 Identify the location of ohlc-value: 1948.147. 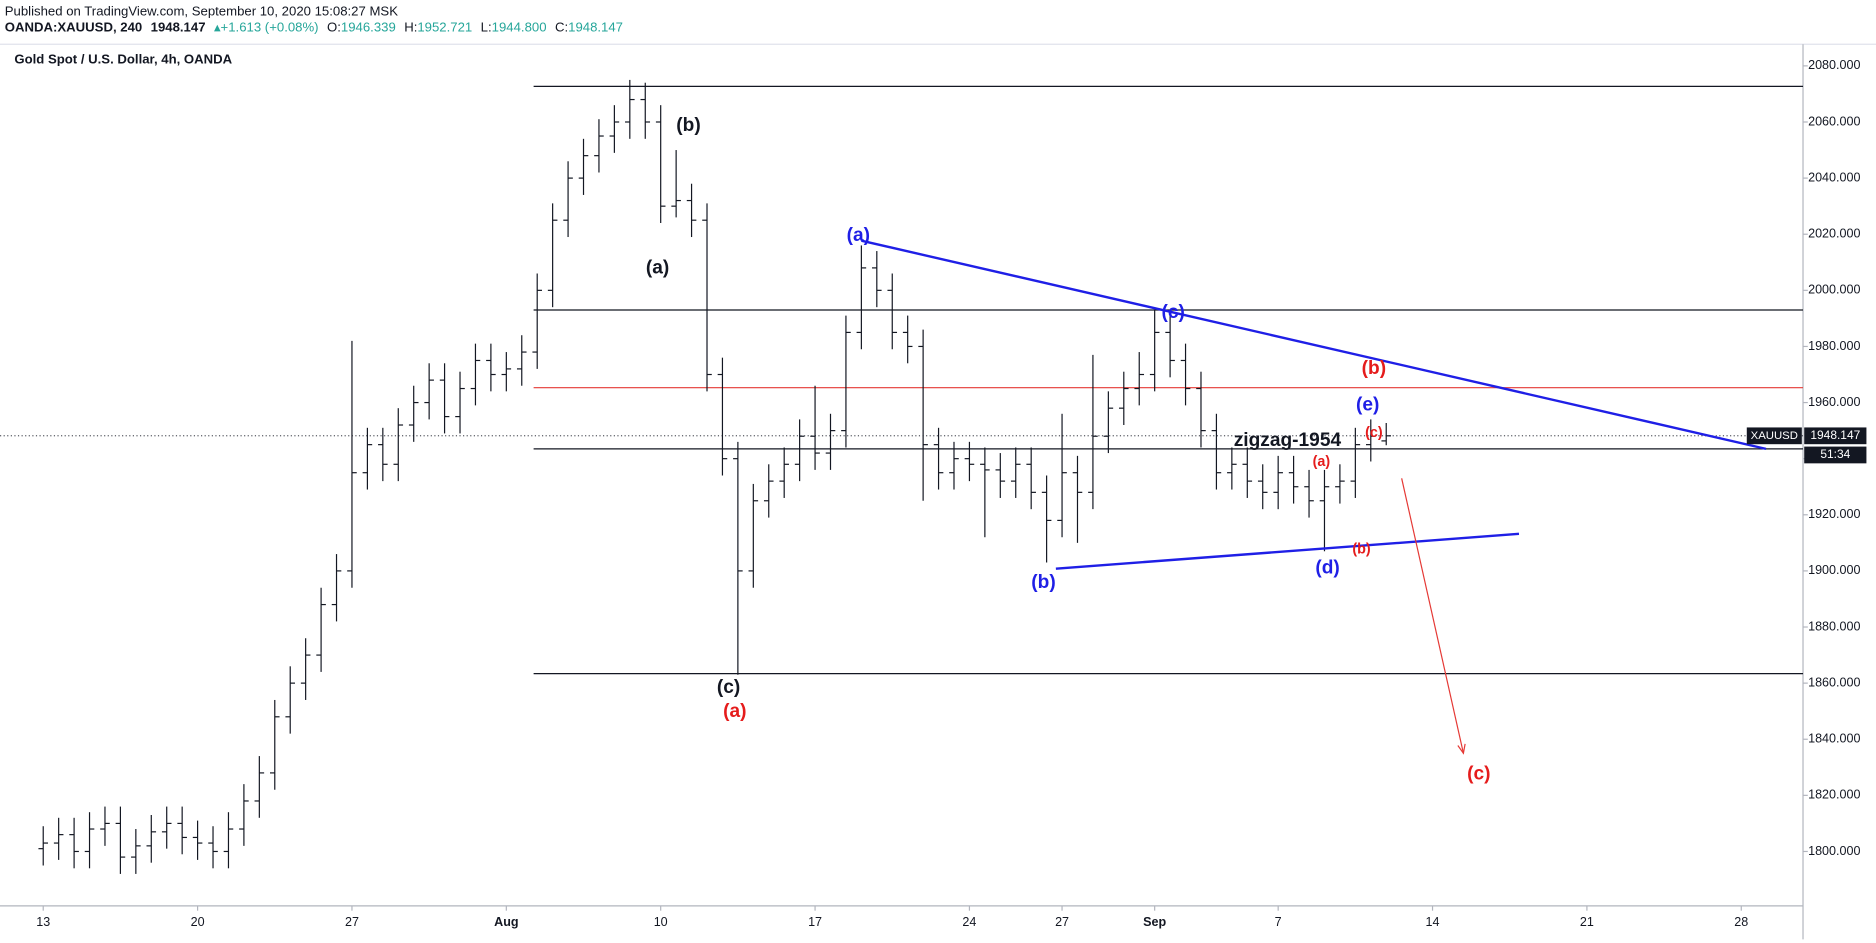
(595, 27).